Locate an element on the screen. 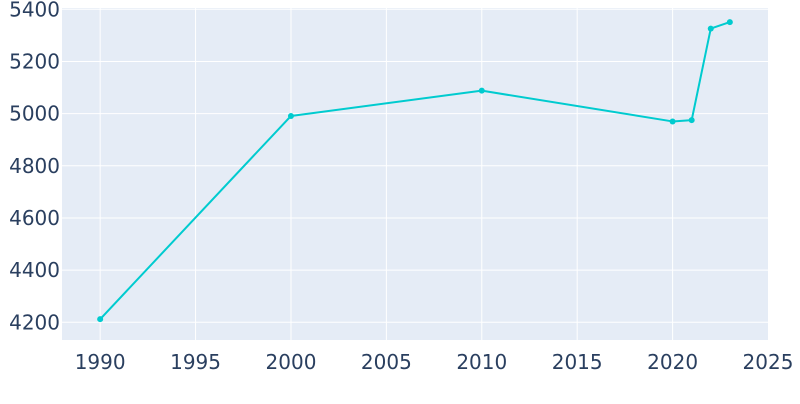  y-tick-label: 4600 is located at coordinates (34, 218).